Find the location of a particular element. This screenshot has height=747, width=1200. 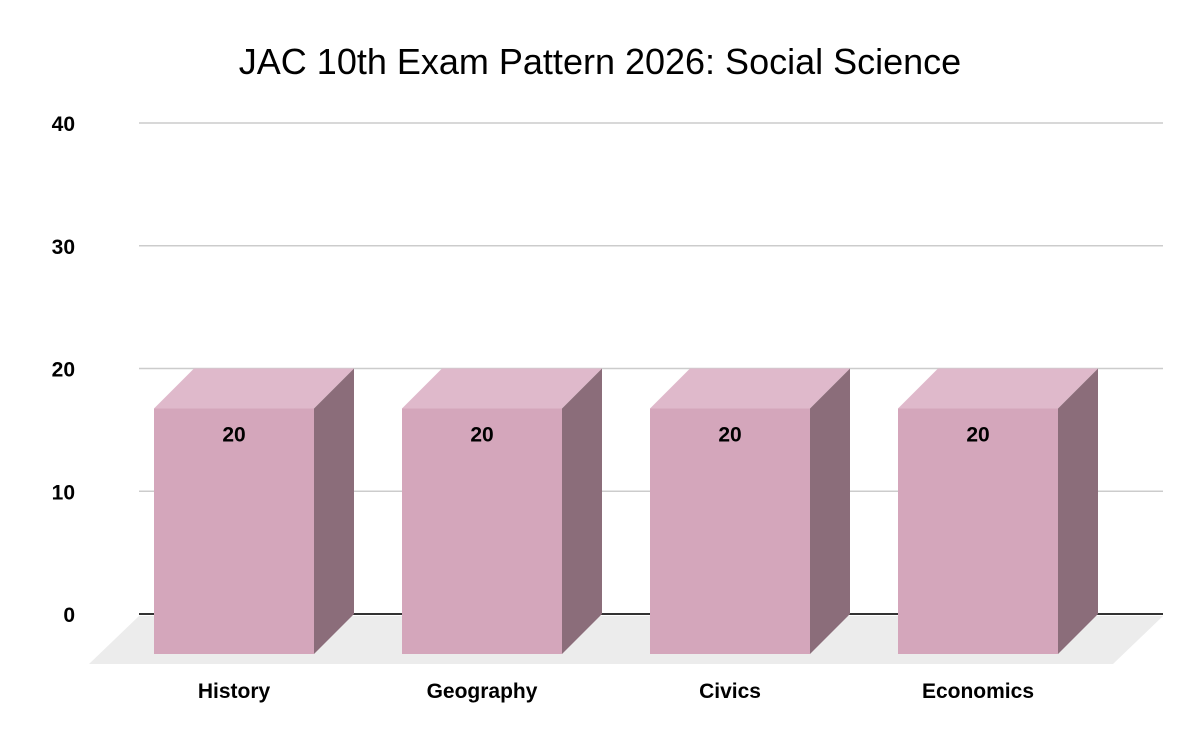

x-tick-label: History is located at coordinates (234, 691).